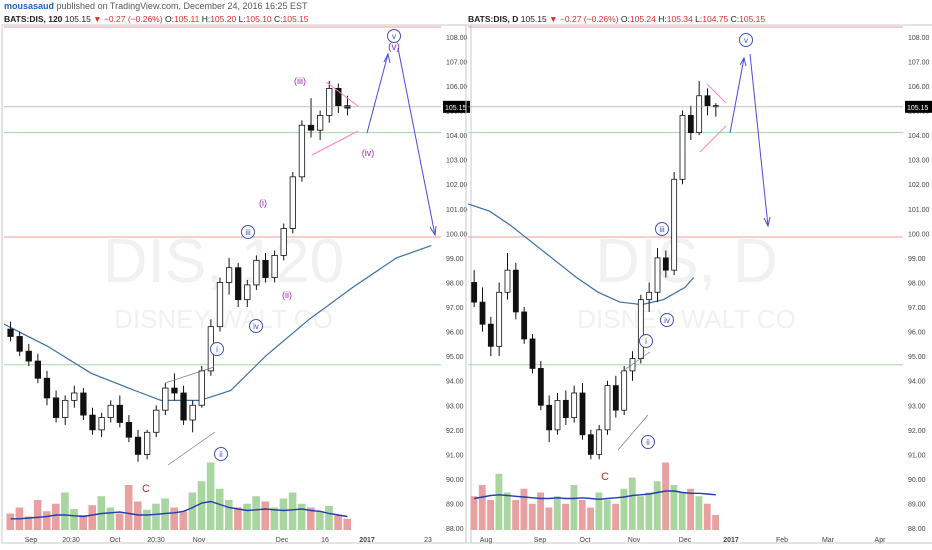 This screenshot has width=932, height=550. What do you see at coordinates (29, 6) in the screenshot?
I see `author-name: mousasaud` at bounding box center [29, 6].